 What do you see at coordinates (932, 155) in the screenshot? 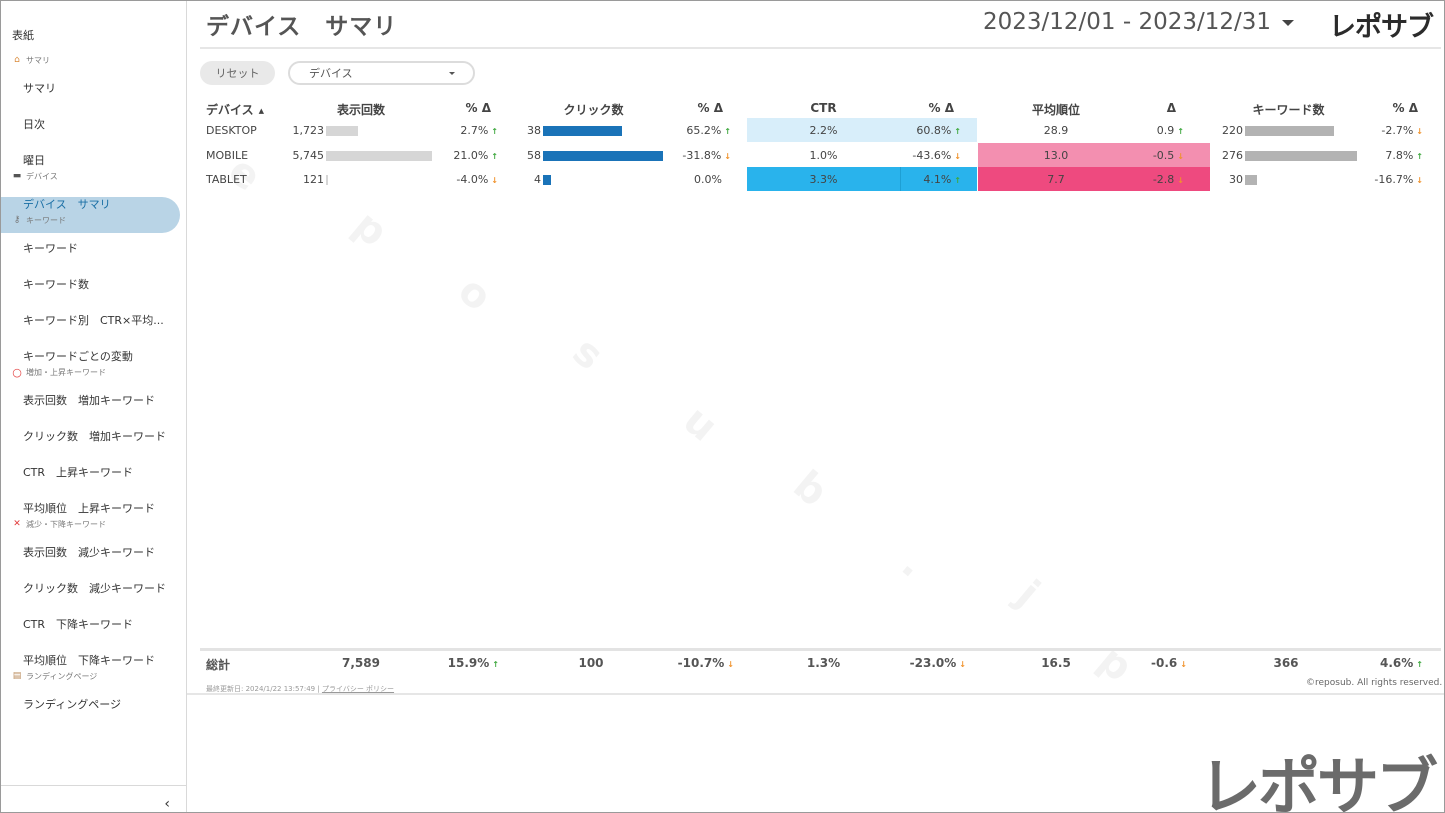
I see `ctr-delta-value: -43.6%` at bounding box center [932, 155].